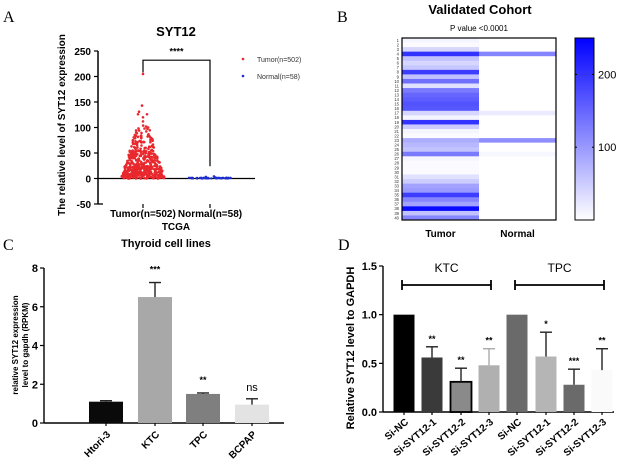  What do you see at coordinates (440, 234) in the screenshot?
I see `heatmap-column-label: Tumor` at bounding box center [440, 234].